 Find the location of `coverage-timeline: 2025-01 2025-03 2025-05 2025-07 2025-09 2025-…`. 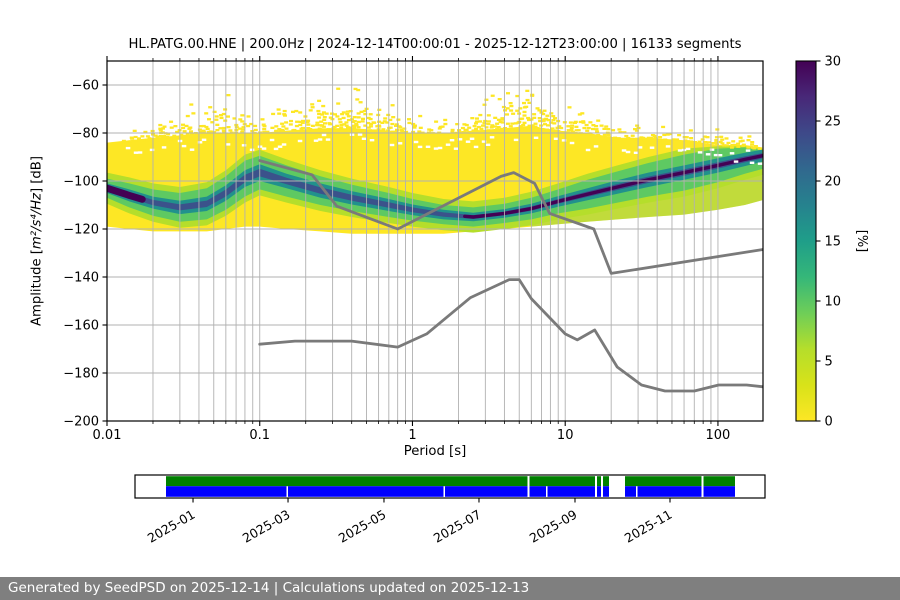

coverage-timeline: 2025-01 2025-03 2025-05 2025-07 2025-09 2025-… is located at coordinates (450, 510).